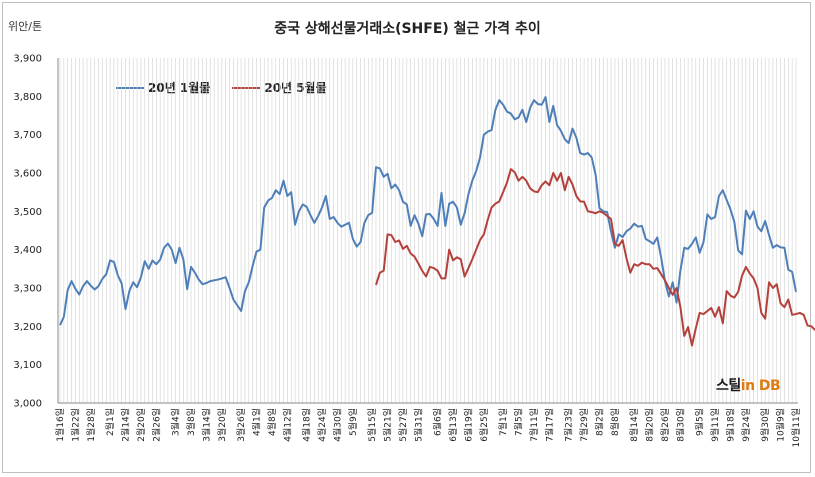 Image resolution: width=815 pixels, height=477 pixels. Describe the element at coordinates (307, 425) in the screenshot. I see `x-tick-label: 4월18일` at that location.